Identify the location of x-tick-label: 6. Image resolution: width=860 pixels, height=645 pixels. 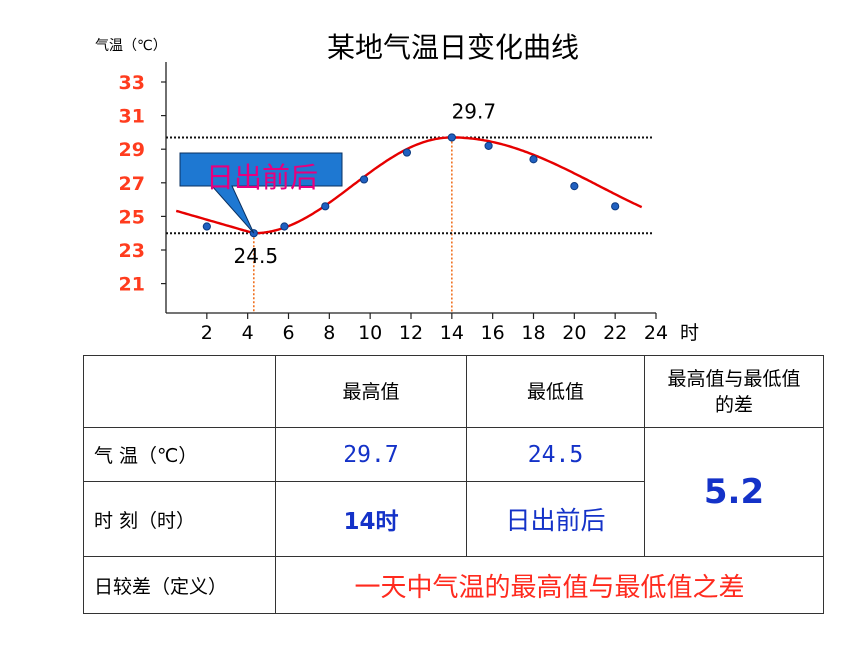
(288, 333).